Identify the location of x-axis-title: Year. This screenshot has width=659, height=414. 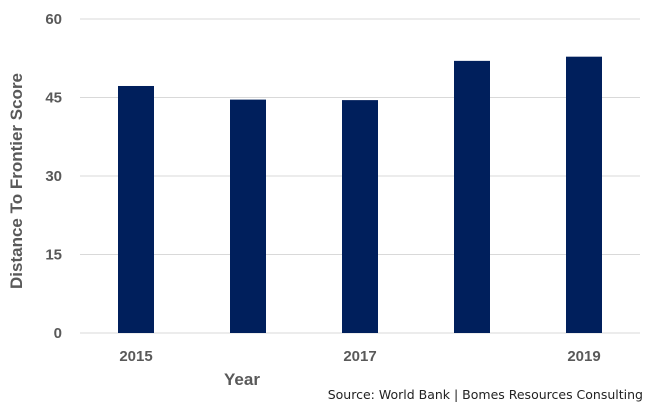
(242, 379).